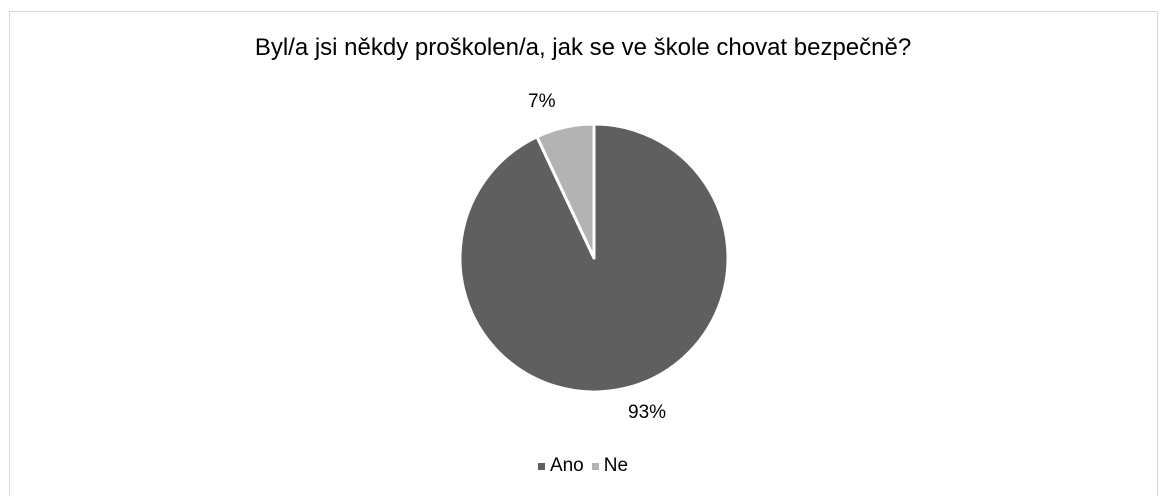 The image size is (1166, 496). I want to click on legend-label-ano: Ano, so click(566, 465).